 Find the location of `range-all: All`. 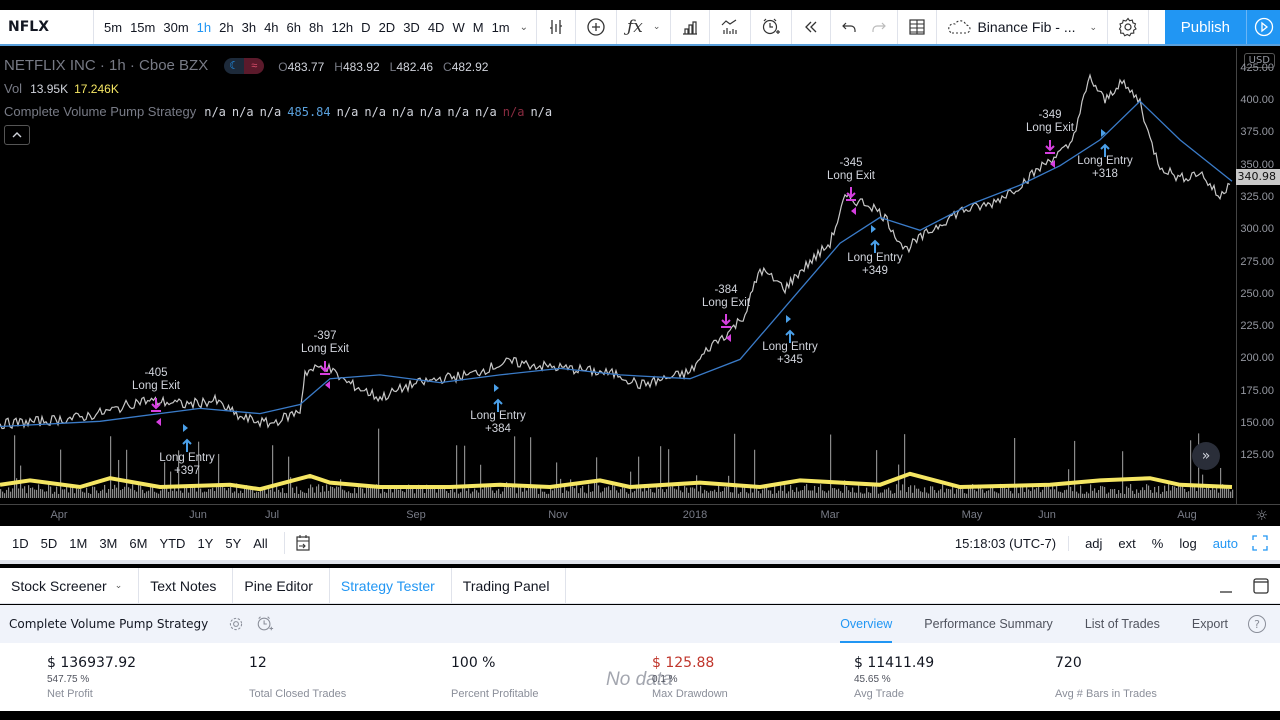

range-all: All is located at coordinates (260, 543).